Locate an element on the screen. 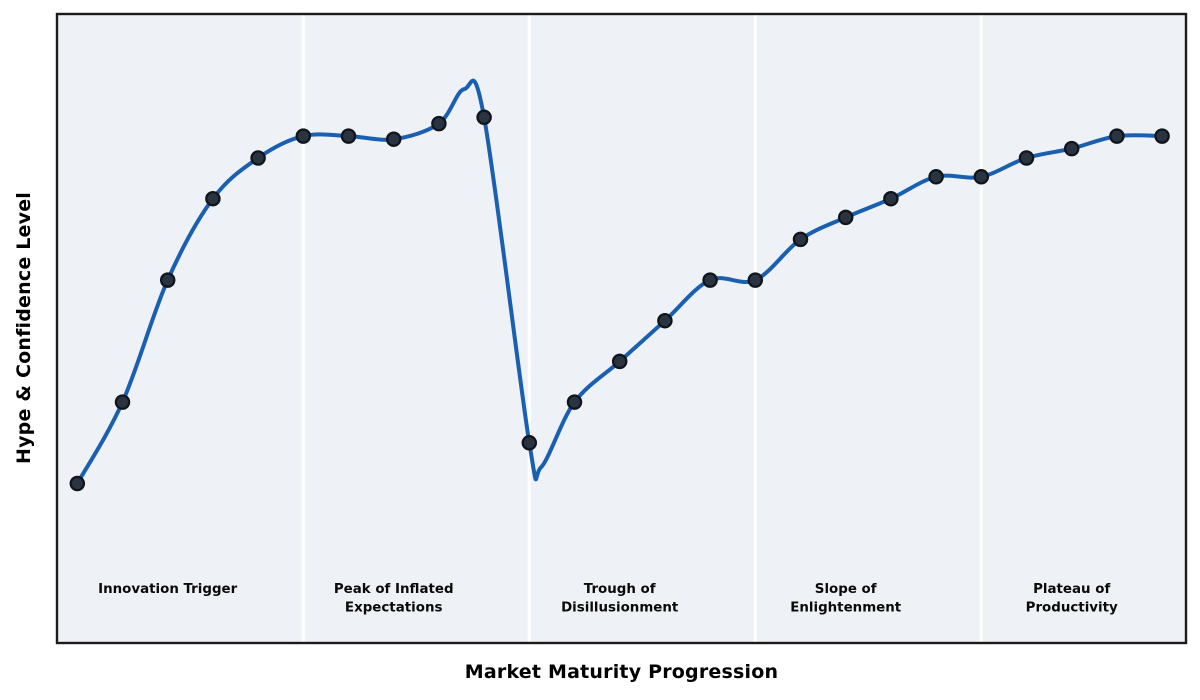  phase-label-line: Slope of is located at coordinates (846, 589).